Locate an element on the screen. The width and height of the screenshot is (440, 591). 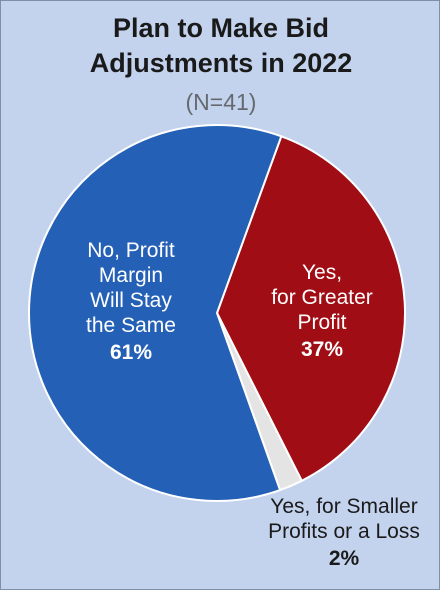
slice-percent-label: 37% is located at coordinates (322, 349).